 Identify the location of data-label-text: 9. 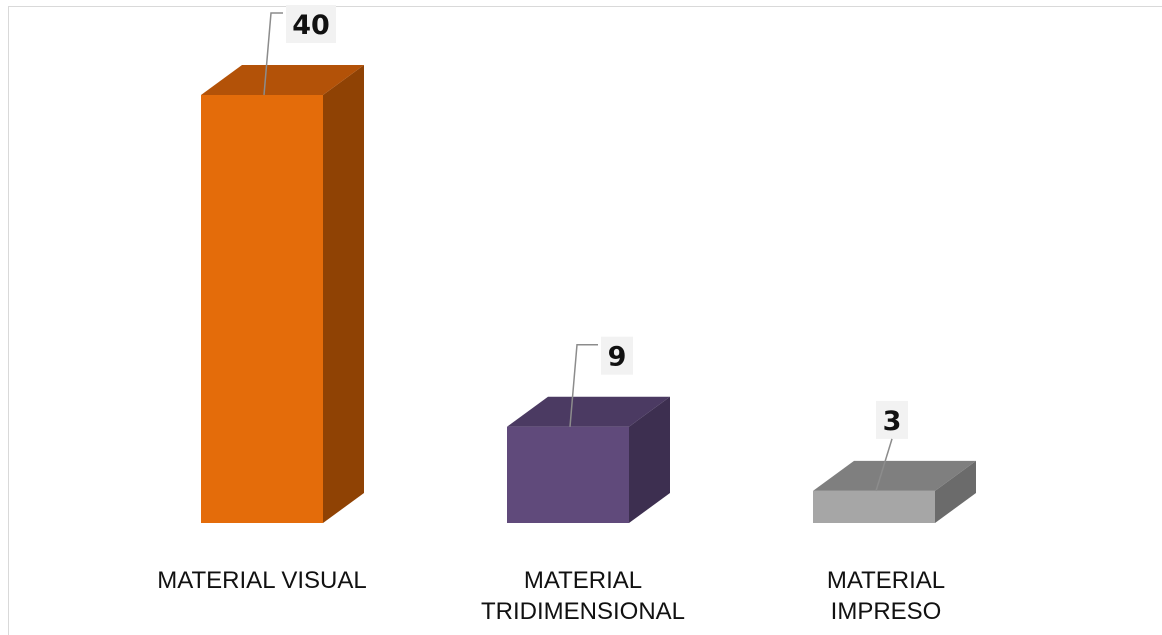
(617, 357).